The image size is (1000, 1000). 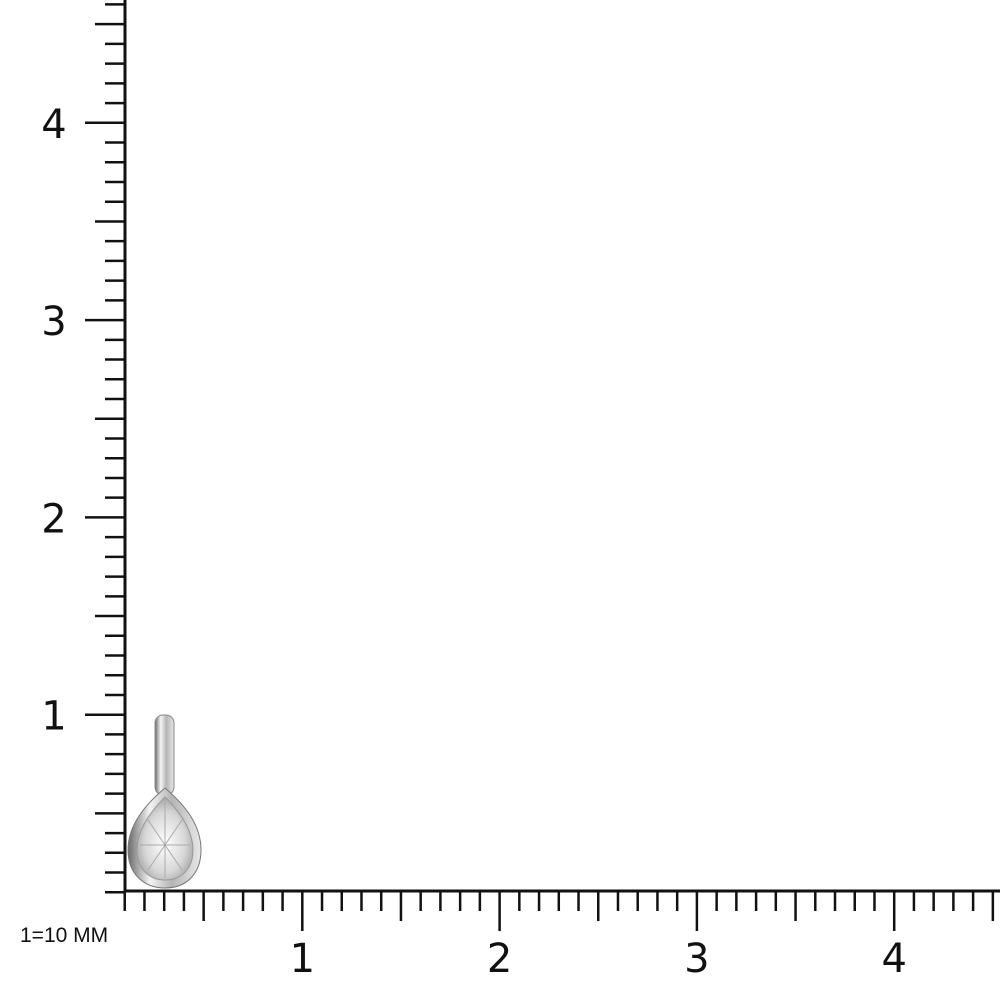 I want to click on x-tick-label: 1, so click(x=302, y=959).